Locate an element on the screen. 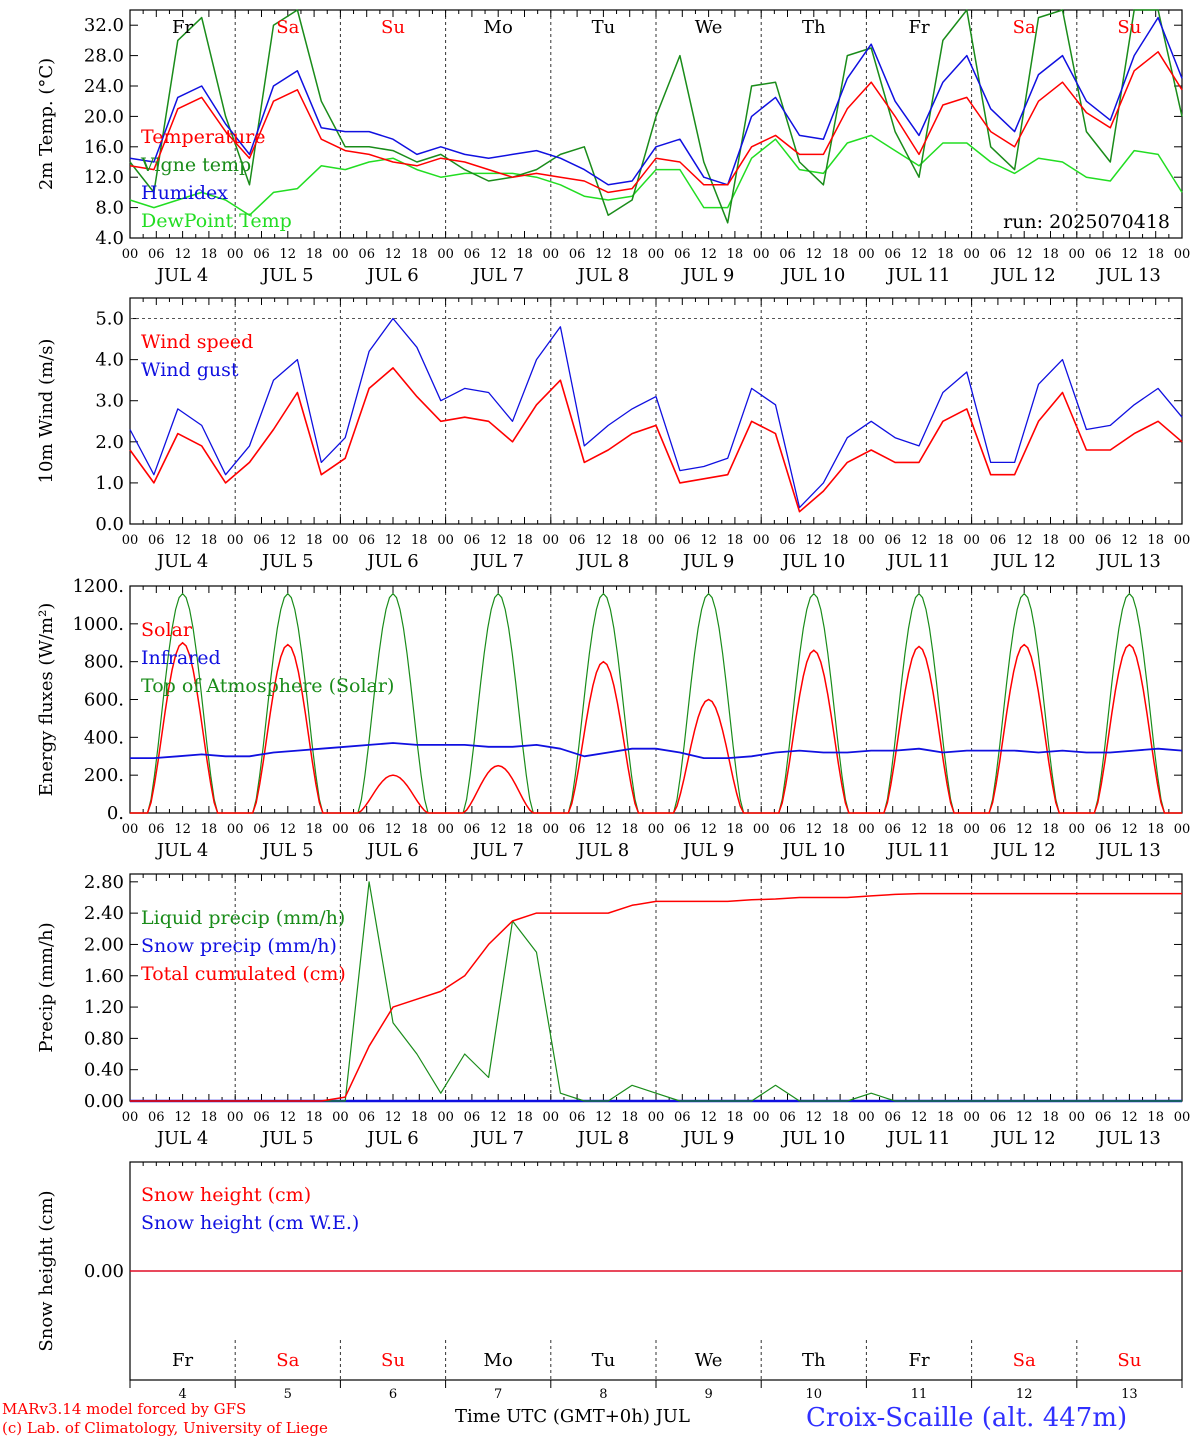 The width and height of the screenshot is (1194, 1440). temp-panel-legend-entry: DewPoint Temp is located at coordinates (216, 221).